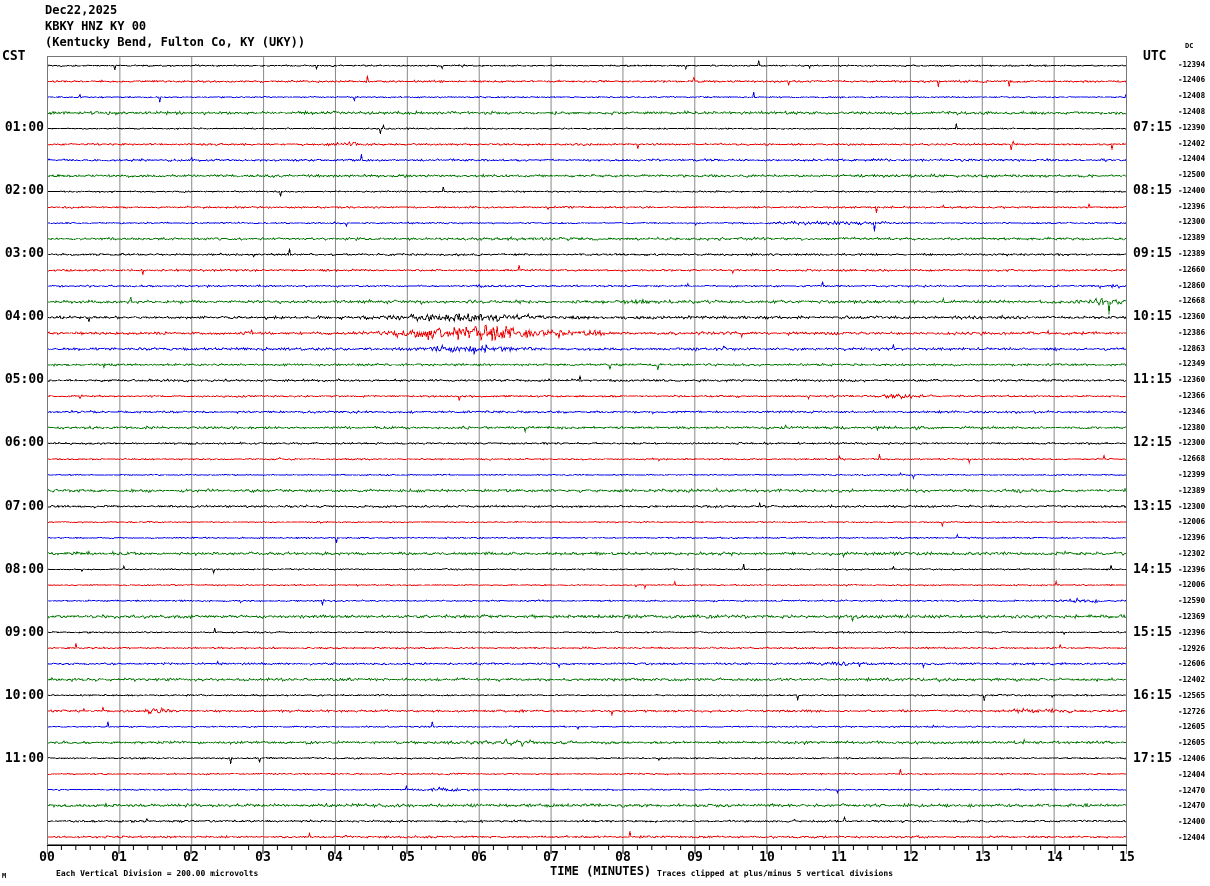 The width and height of the screenshot is (1210, 886). What do you see at coordinates (24, 380) in the screenshot?
I see `left-hour-label: 05:00` at bounding box center [24, 380].